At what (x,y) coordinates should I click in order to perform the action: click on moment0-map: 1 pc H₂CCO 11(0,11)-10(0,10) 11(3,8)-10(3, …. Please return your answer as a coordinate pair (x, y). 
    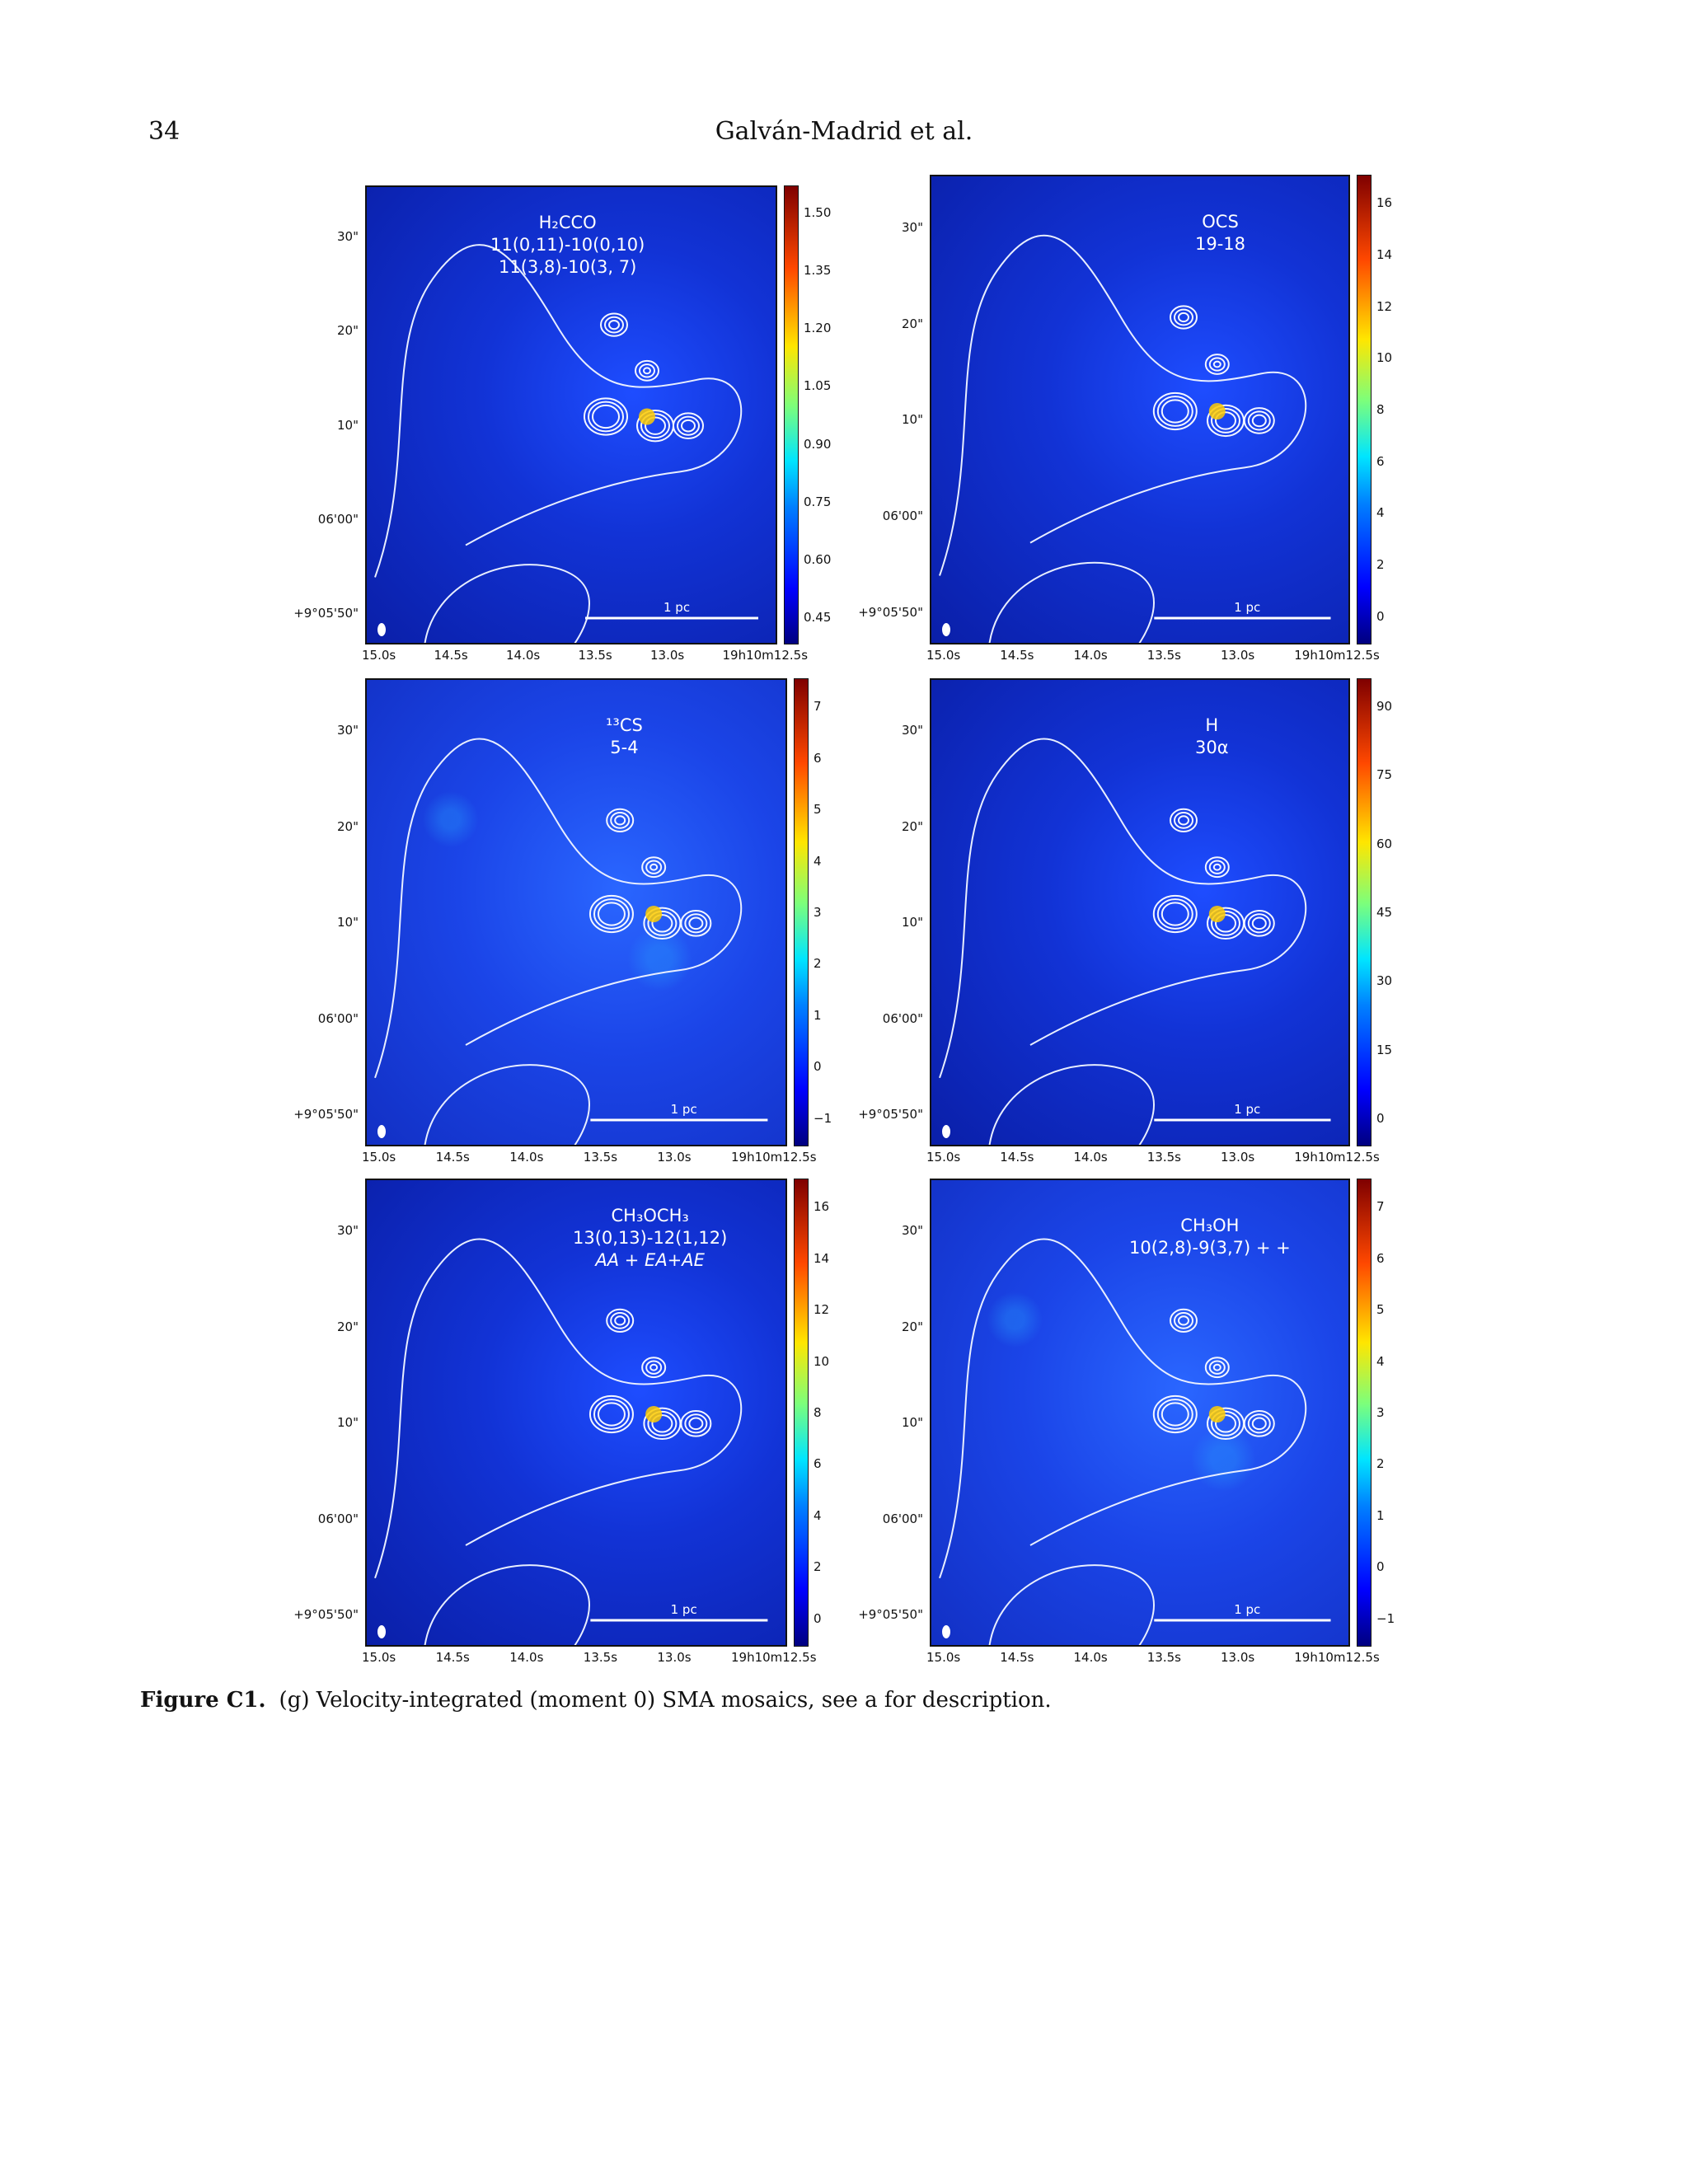
    Looking at the image, I should click on (571, 414).